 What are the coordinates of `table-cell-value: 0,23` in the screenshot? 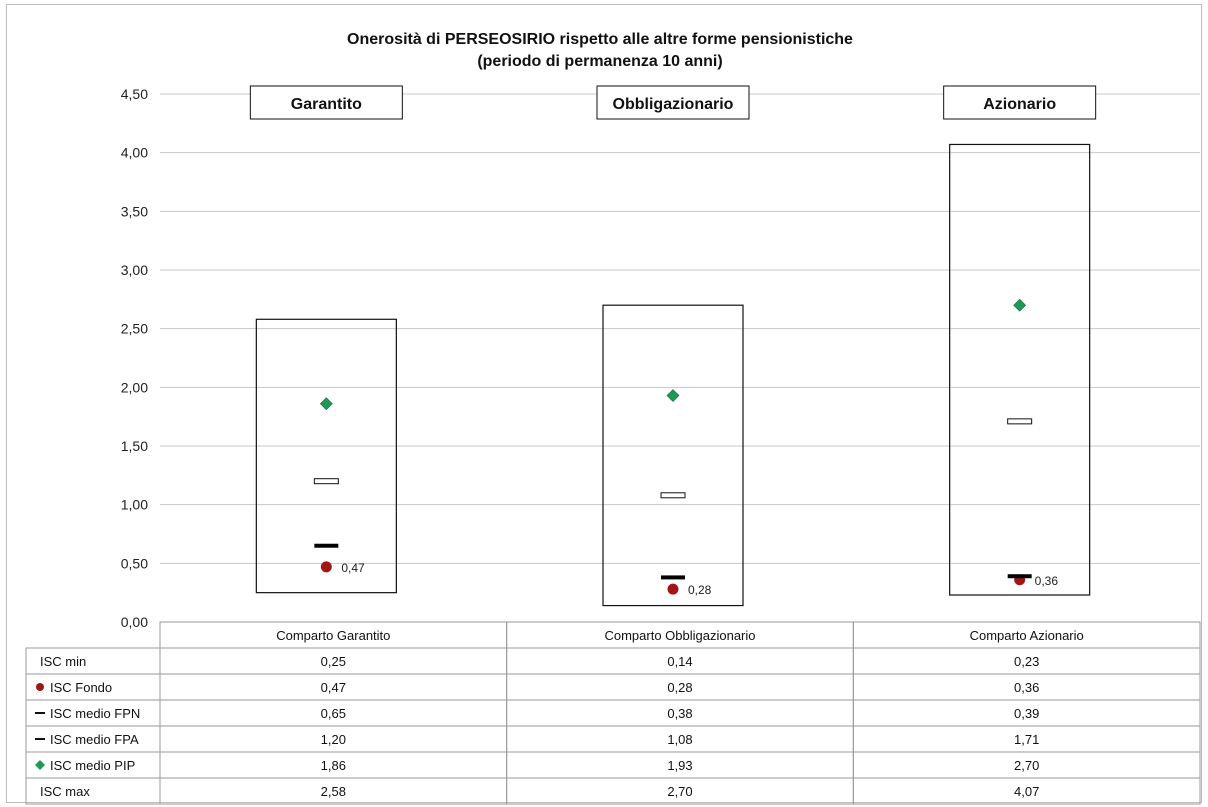 It's located at (1026, 661).